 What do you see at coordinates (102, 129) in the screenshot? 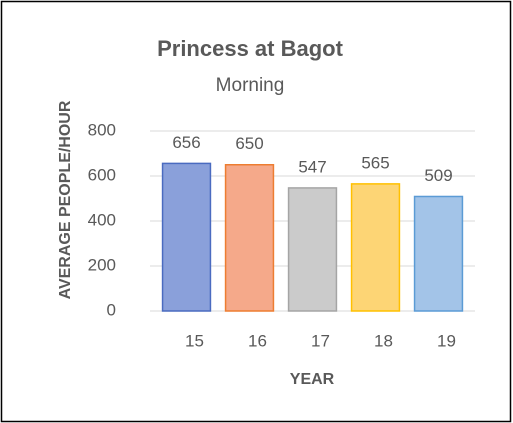
I see `y-tick-label: 800` at bounding box center [102, 129].